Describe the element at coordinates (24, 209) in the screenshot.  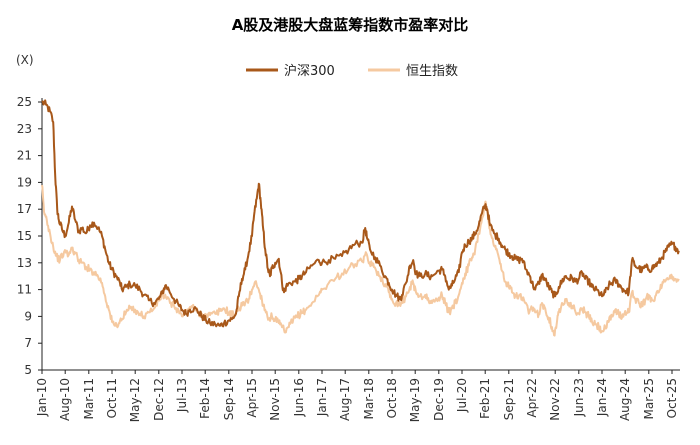
I see `y-tick-label: 17` at that location.